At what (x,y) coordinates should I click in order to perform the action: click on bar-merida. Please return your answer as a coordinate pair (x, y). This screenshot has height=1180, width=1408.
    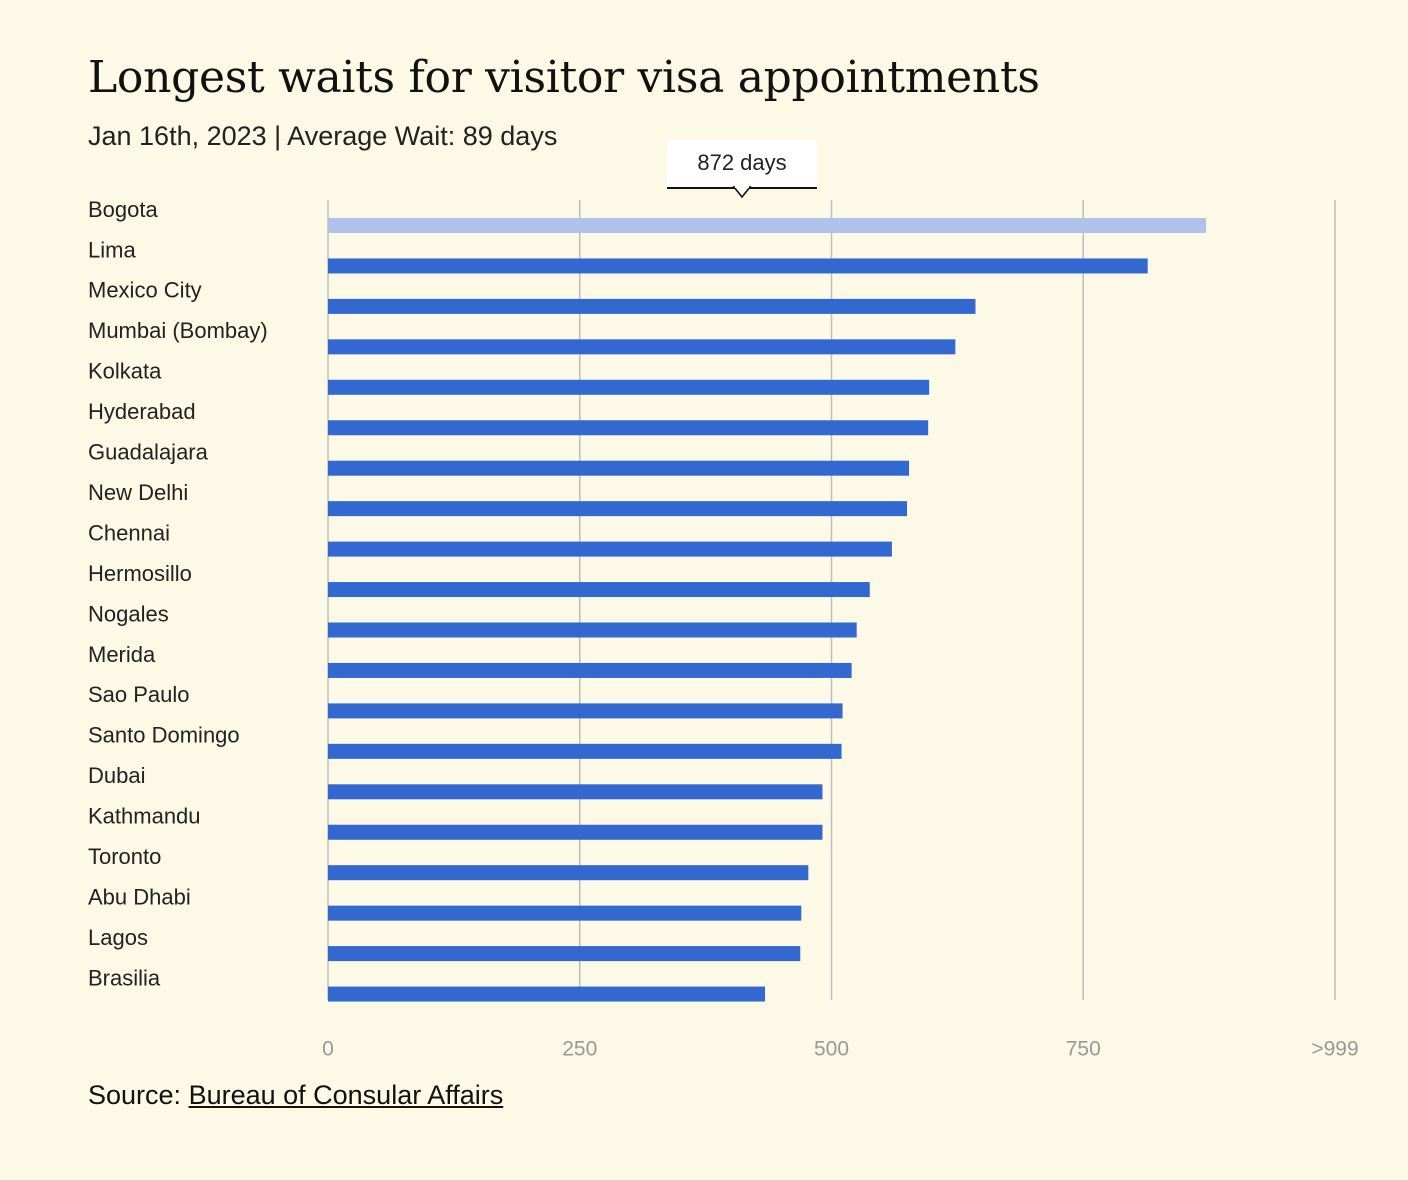
    Looking at the image, I should click on (590, 670).